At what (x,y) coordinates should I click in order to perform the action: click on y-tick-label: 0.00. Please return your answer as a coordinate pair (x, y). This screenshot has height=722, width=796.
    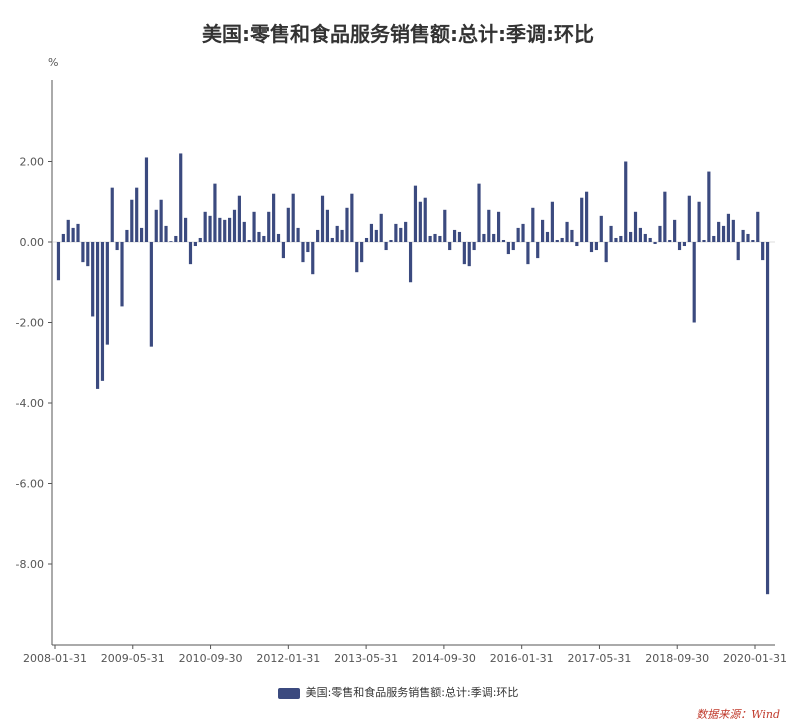
    Looking at the image, I should click on (32, 242).